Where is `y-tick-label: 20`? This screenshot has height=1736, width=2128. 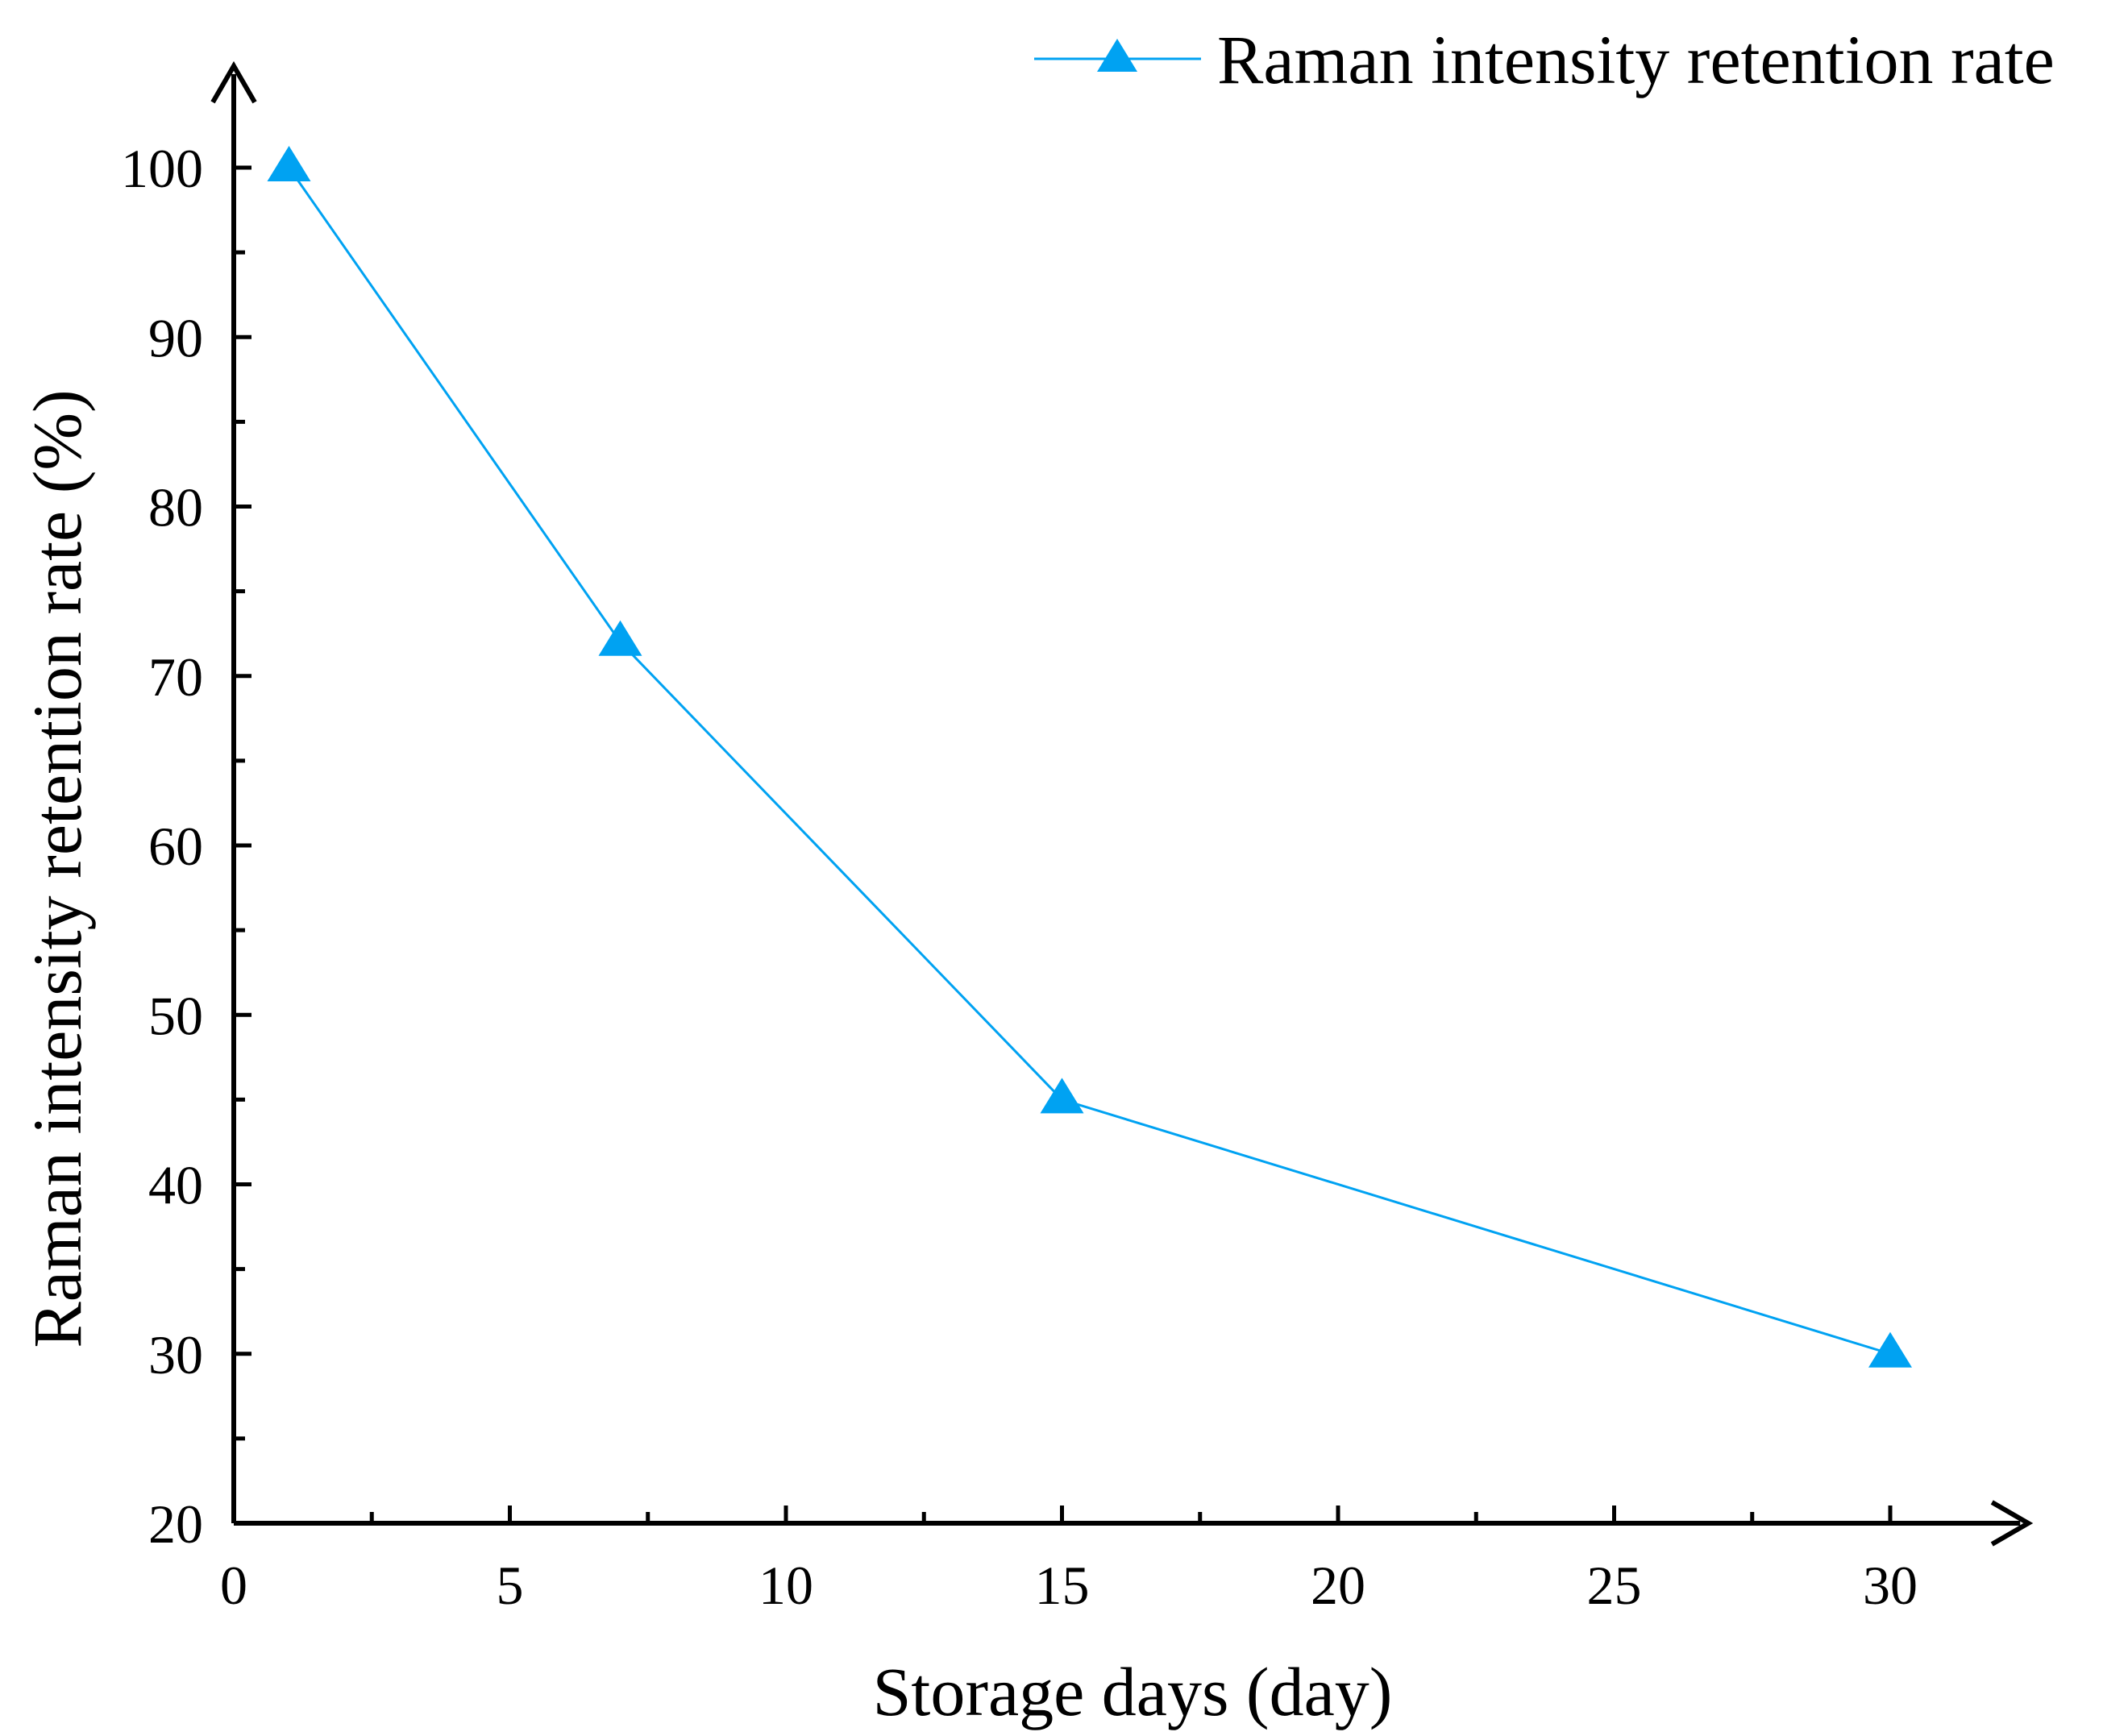 y-tick-label: 20 is located at coordinates (175, 1524).